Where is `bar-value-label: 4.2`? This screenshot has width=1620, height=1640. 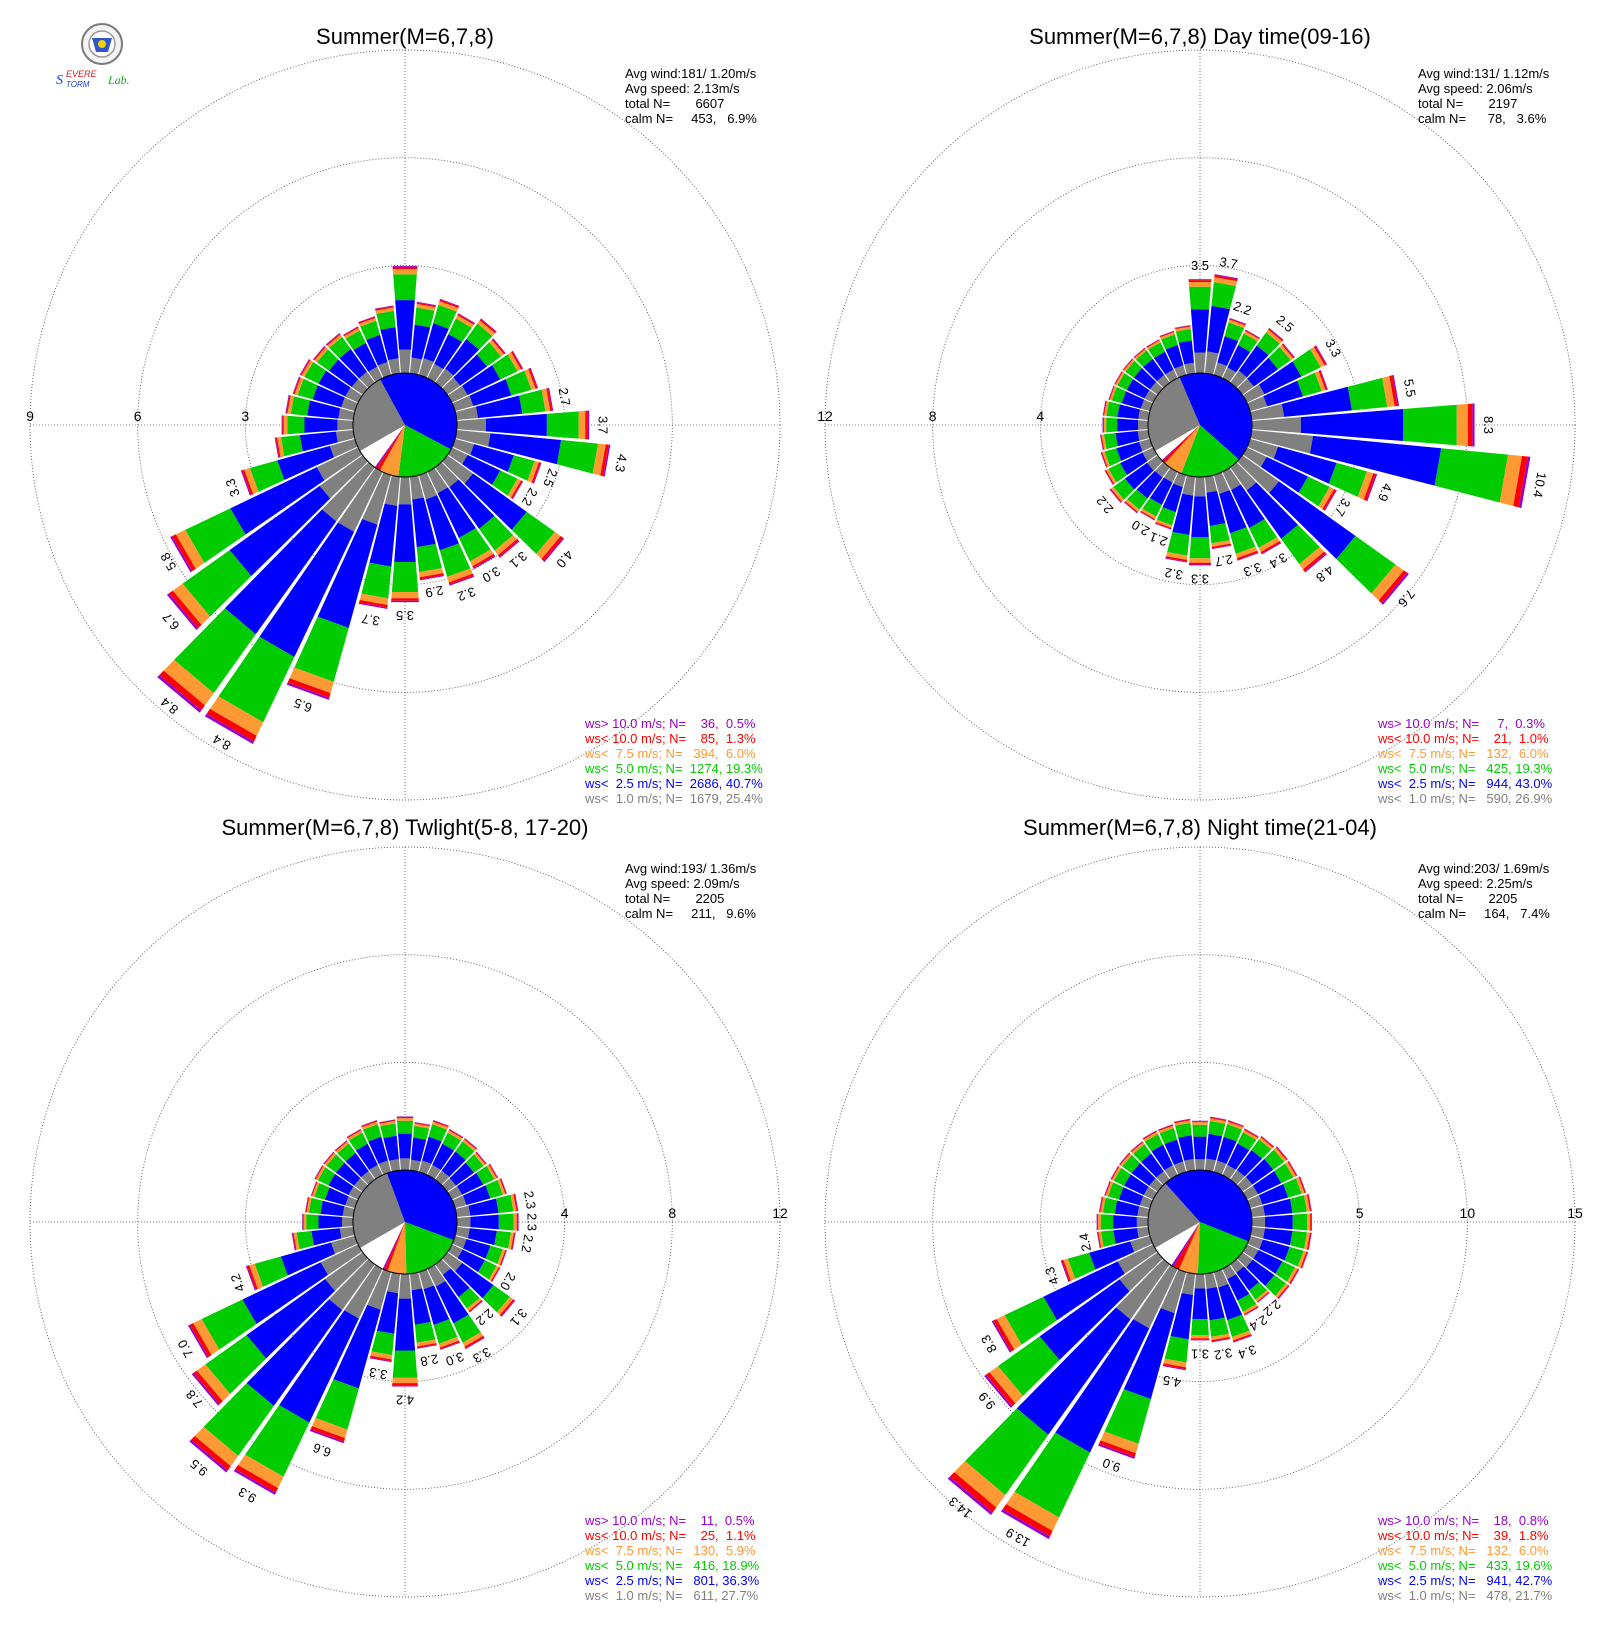
bar-value-label: 4.2 is located at coordinates (237, 1283).